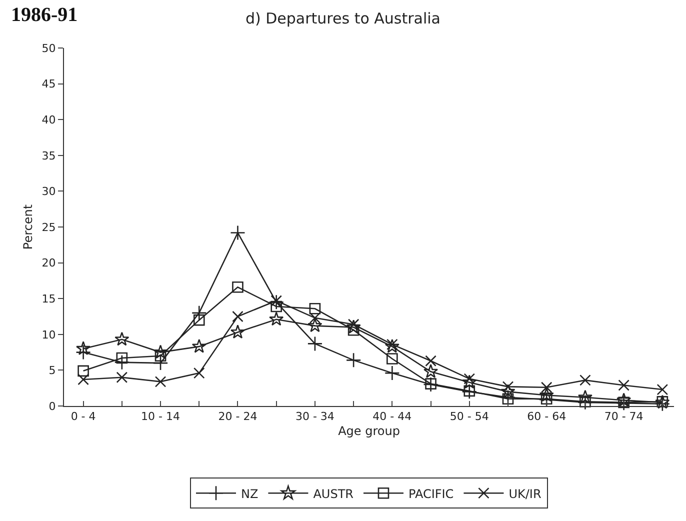 This screenshot has height=521, width=686. I want to click on x-tick-label: 10 - 14, so click(160, 417).